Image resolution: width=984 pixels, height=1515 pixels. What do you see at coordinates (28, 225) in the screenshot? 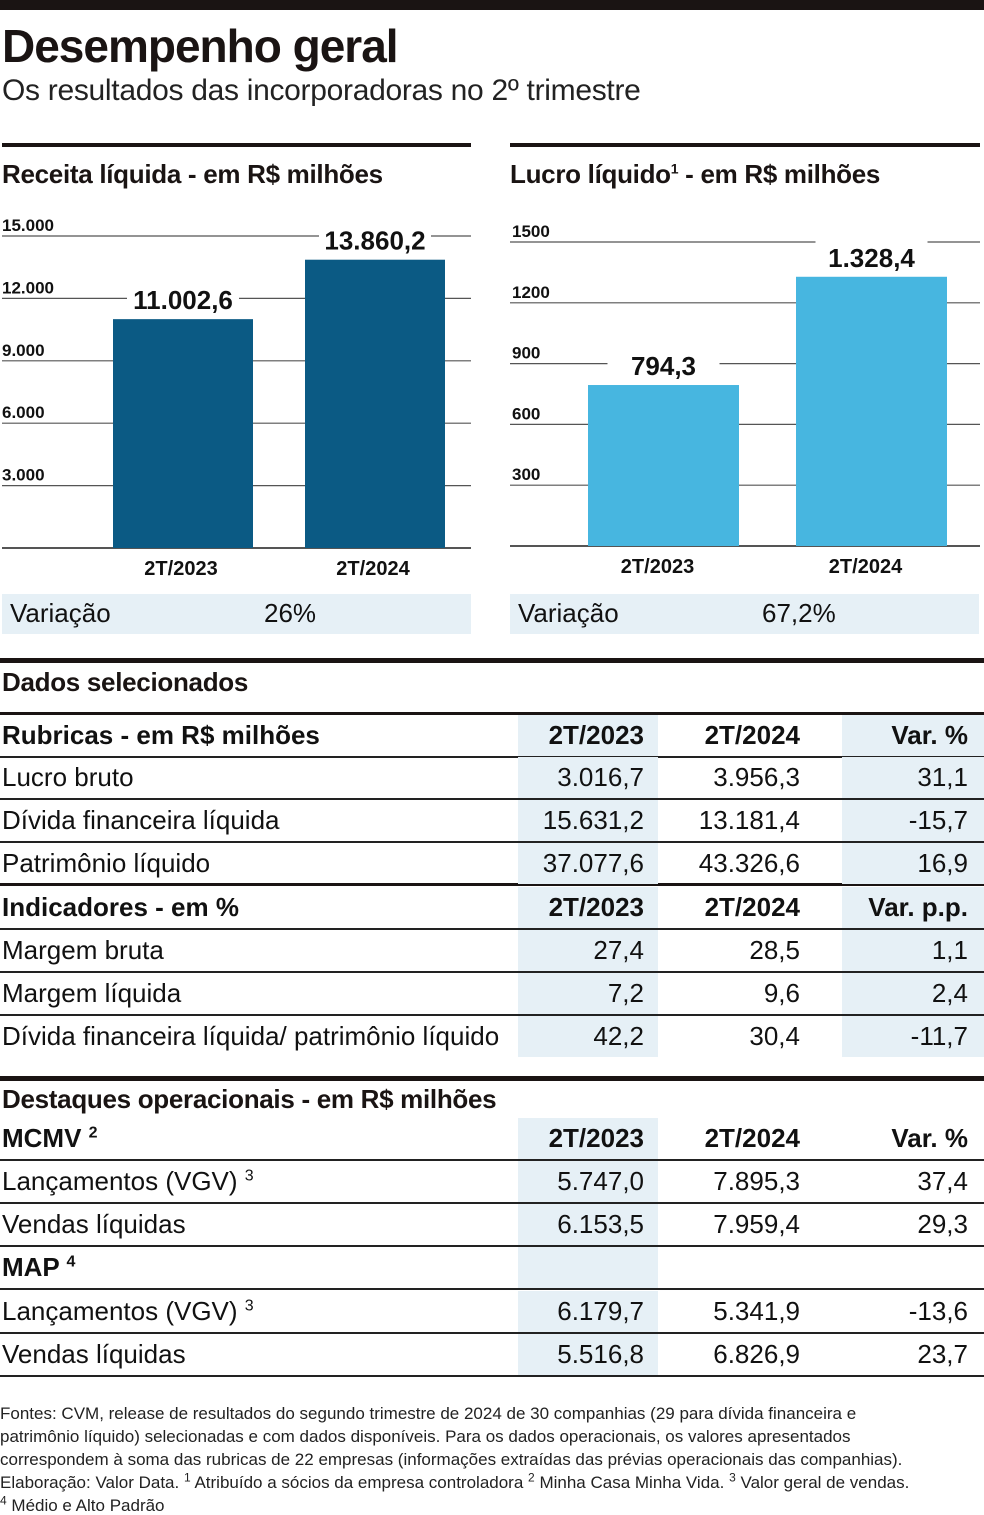
I see `y-tick-label: 15.000` at bounding box center [28, 225].